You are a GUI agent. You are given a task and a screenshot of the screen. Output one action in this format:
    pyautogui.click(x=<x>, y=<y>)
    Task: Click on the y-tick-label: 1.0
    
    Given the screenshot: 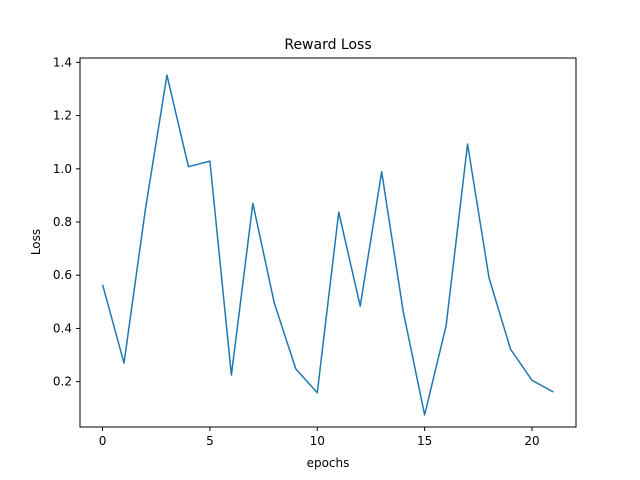 What is the action you would take?
    pyautogui.click(x=62, y=169)
    